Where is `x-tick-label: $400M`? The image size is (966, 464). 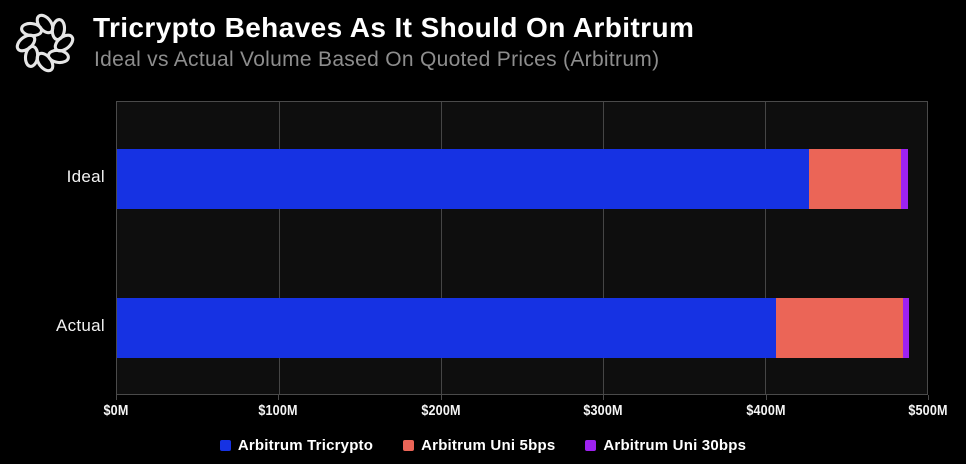
x-tick-label: $400M is located at coordinates (765, 410).